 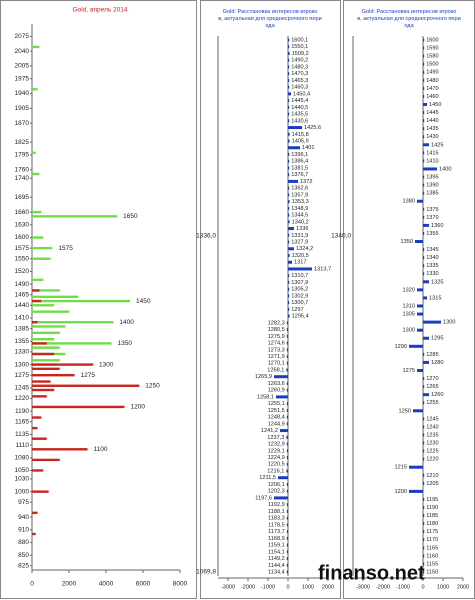 I want to click on level-label: 1450, so click(x=435, y=105).